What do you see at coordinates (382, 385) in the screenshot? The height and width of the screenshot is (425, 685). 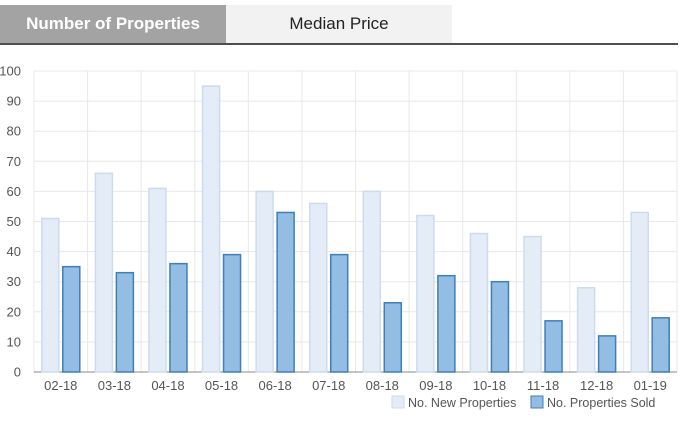 I see `x-tick-label: 08-18` at bounding box center [382, 385].